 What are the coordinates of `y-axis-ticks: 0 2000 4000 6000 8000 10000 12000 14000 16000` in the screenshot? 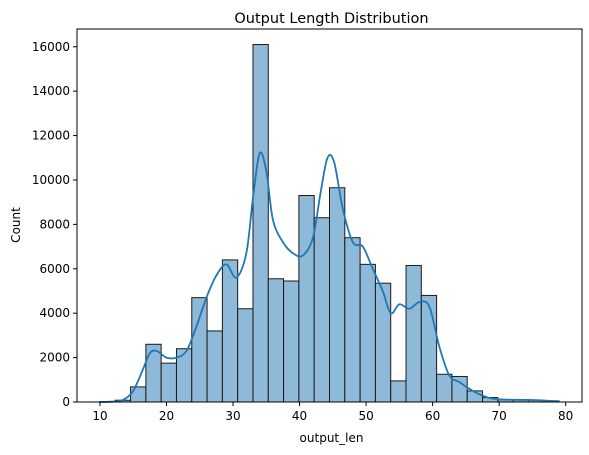 It's located at (54, 224).